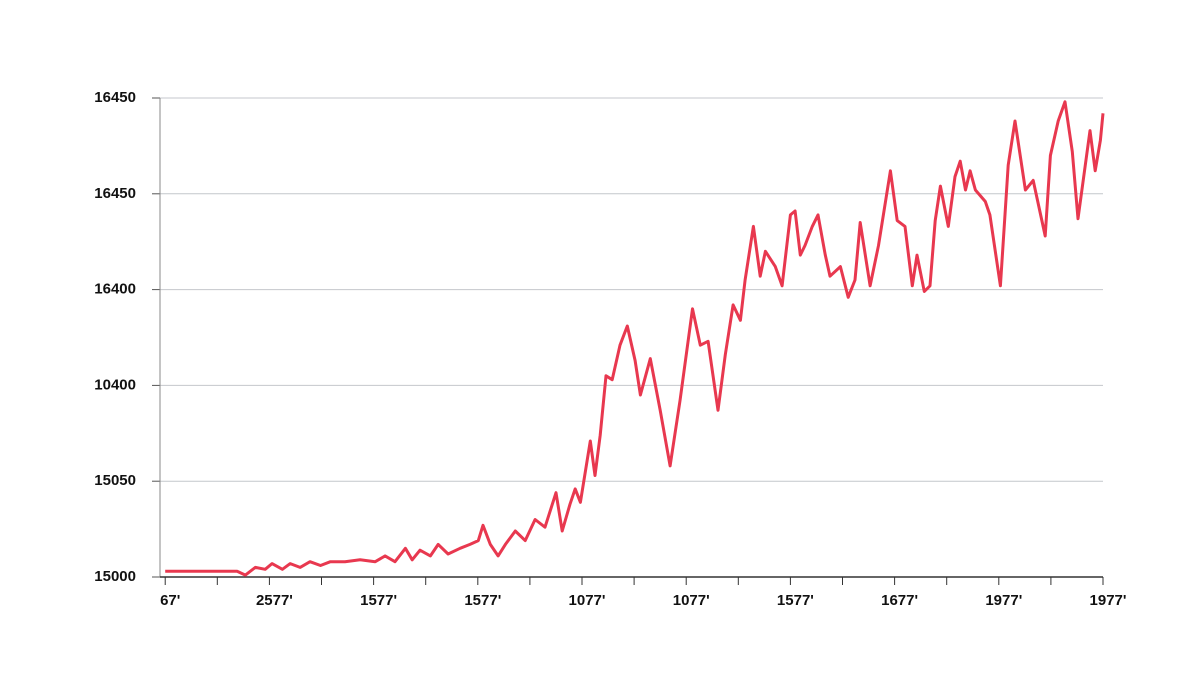 The image size is (1200, 675). Describe the element at coordinates (115, 384) in the screenshot. I see `y-tick-label: 10400` at that location.